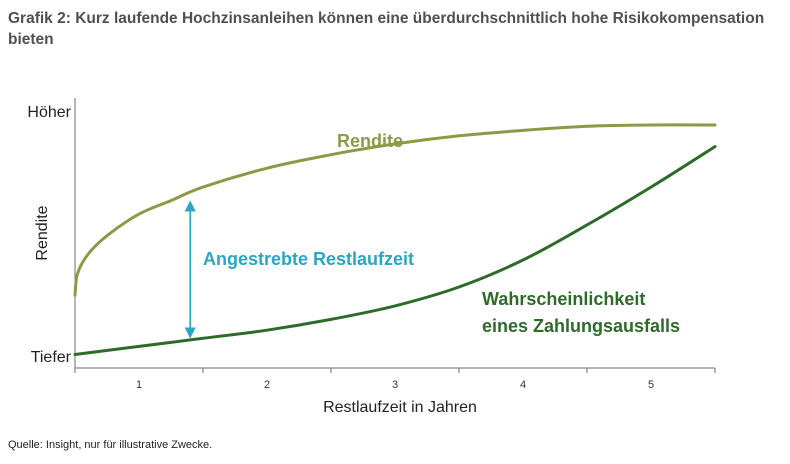 Image resolution: width=790 pixels, height=464 pixels. I want to click on y-top-label: Höher, so click(49, 112).